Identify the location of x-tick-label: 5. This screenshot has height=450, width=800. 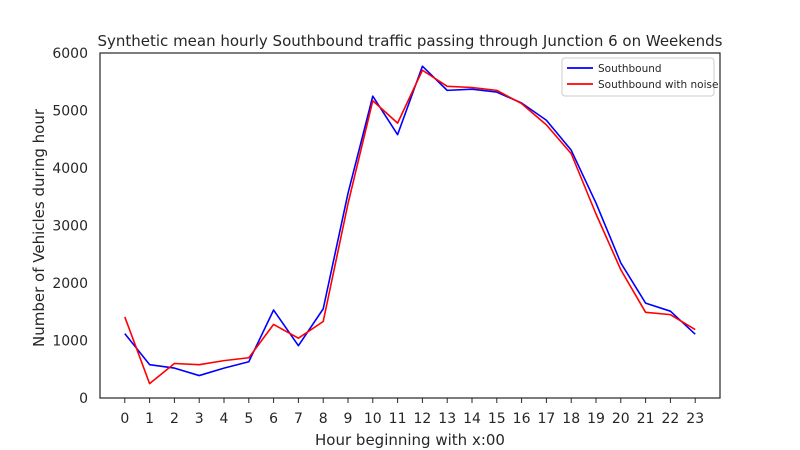
(248, 419).